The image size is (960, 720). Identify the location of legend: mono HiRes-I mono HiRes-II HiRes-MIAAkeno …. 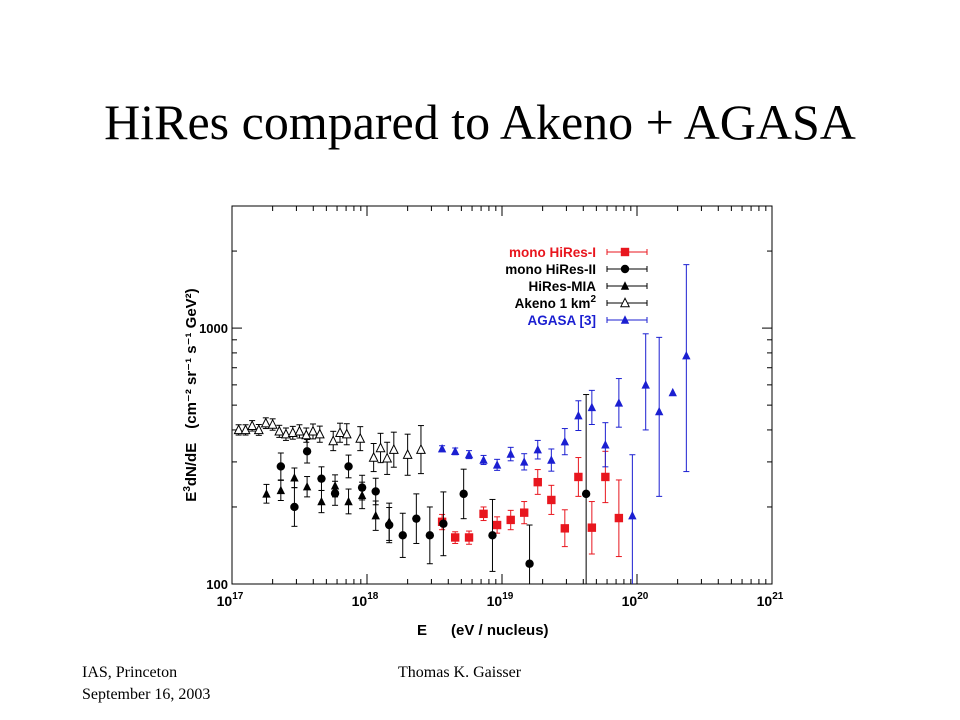
(576, 286).